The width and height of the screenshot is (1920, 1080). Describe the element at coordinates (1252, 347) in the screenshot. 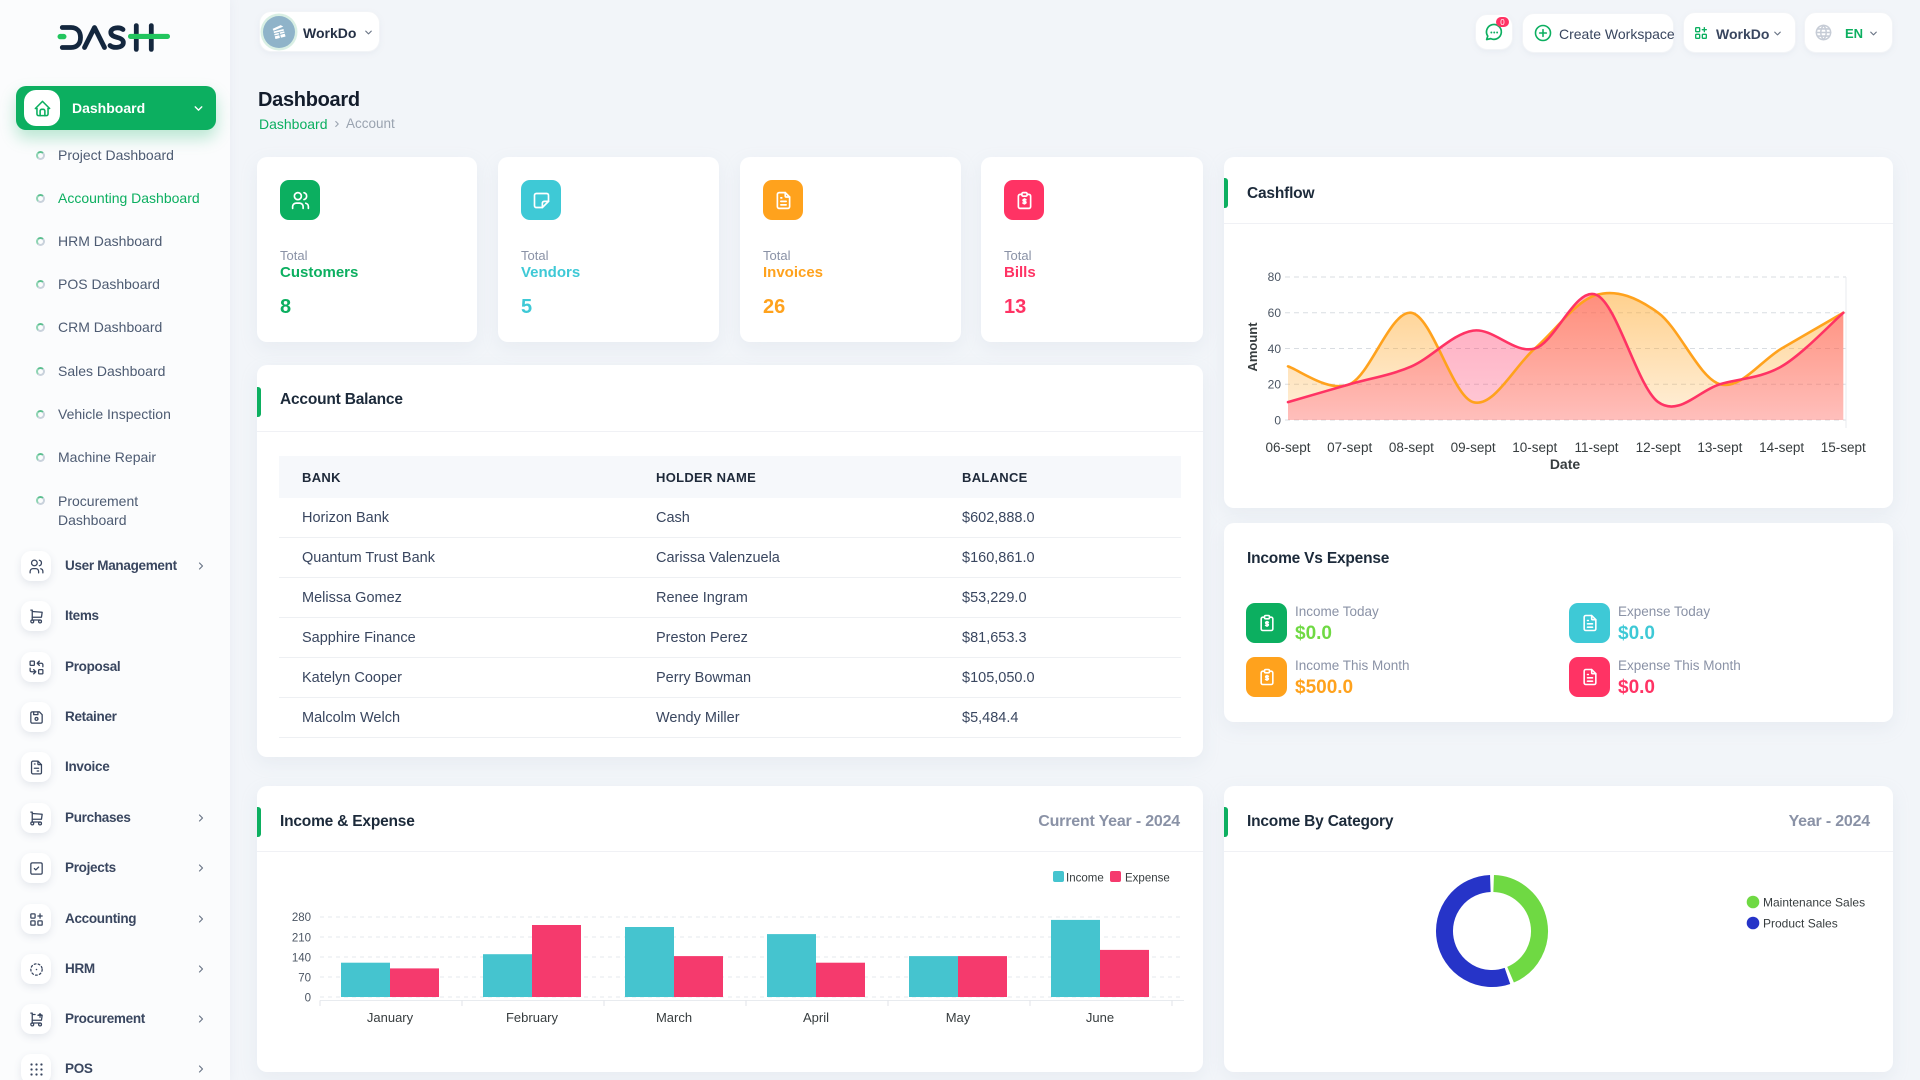

I see `svg-text: Amount` at that location.